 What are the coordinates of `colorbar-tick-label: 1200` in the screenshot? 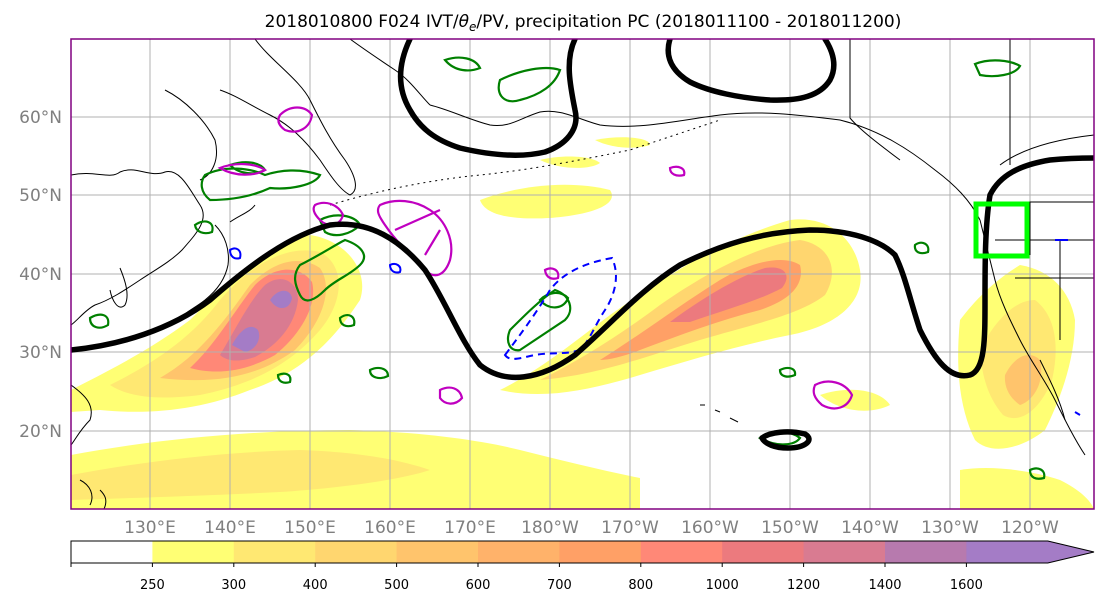 It's located at (803, 585).